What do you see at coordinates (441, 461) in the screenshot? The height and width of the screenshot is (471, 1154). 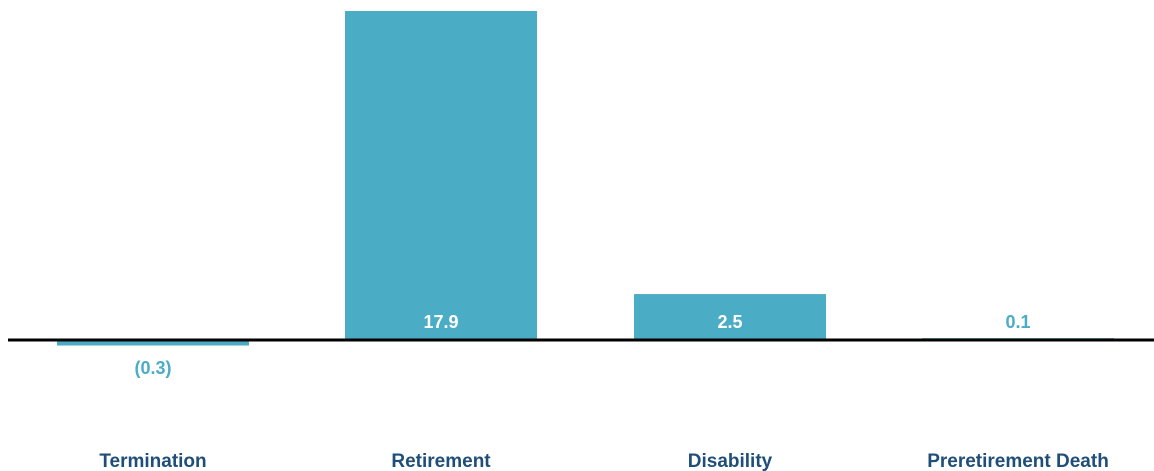 I see `category-label-retirement: Retirement` at bounding box center [441, 461].